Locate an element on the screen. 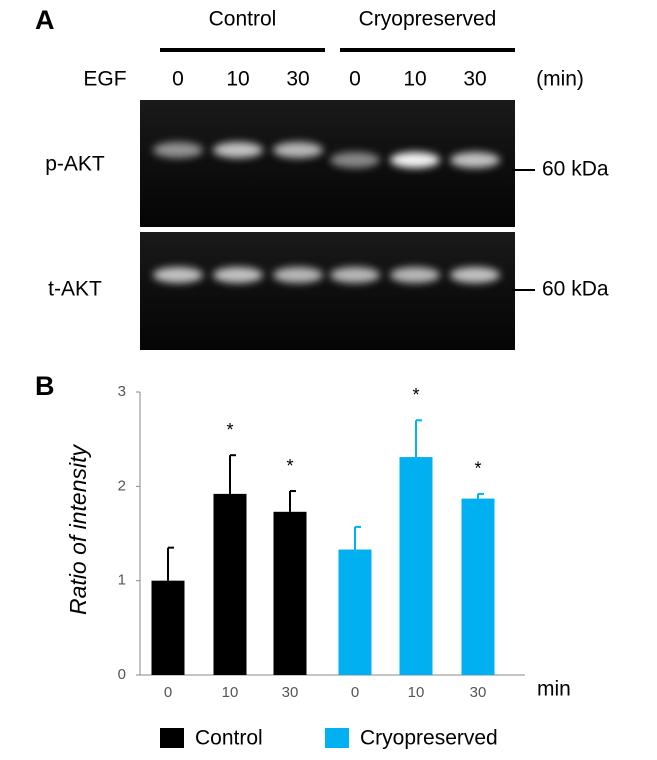 The width and height of the screenshot is (657, 760). y-tick-label: 0 is located at coordinates (122, 674).